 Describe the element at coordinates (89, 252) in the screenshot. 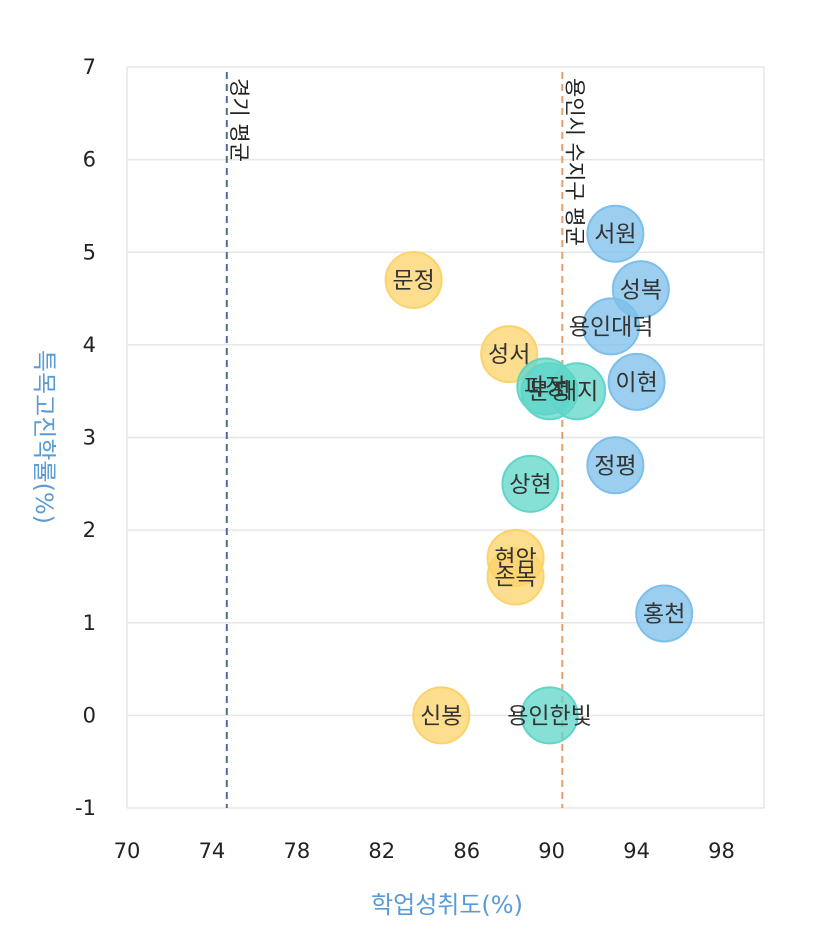

I see `y-tick-label: 5` at that location.